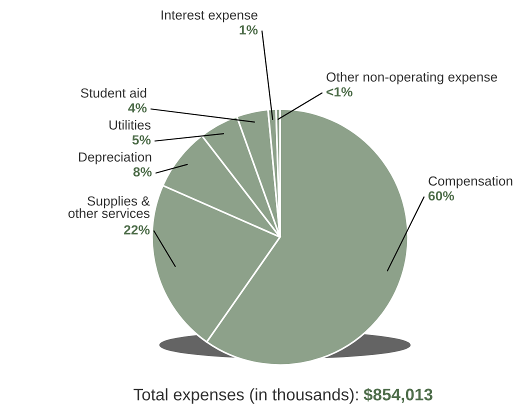  I want to click on data-label: 8%, so click(142, 172).